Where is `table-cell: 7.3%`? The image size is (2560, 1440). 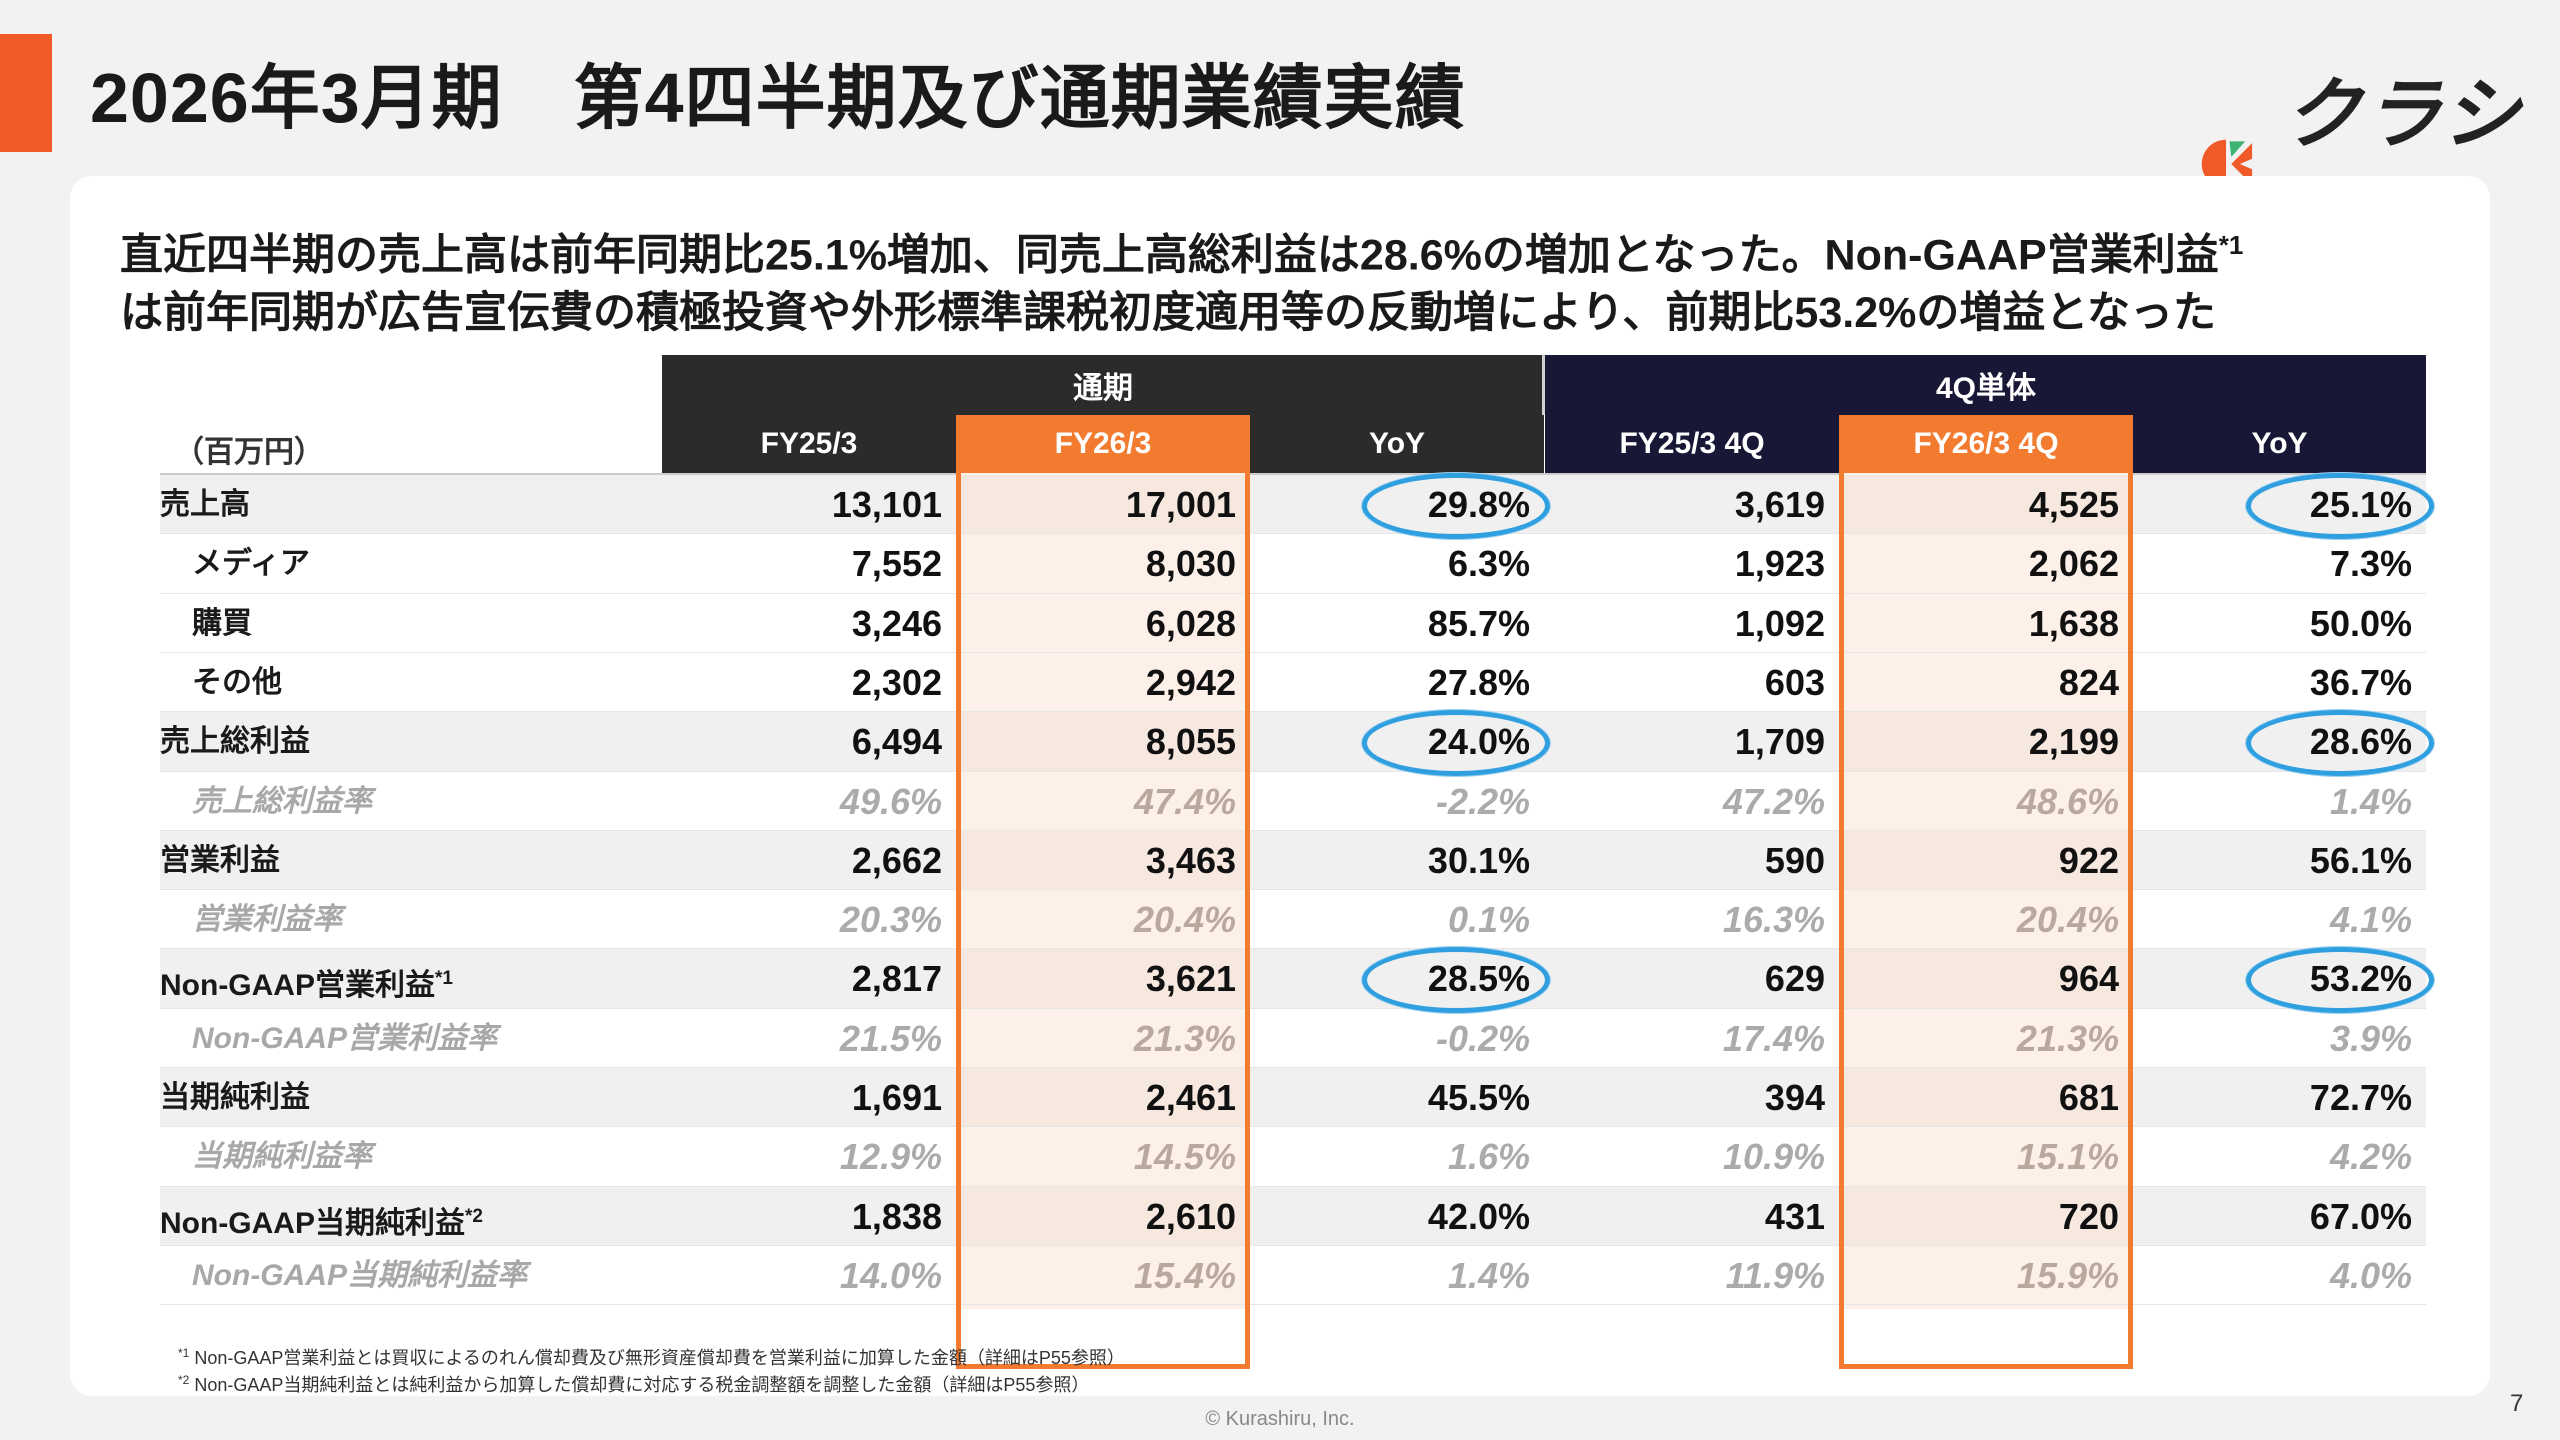
table-cell: 7.3% is located at coordinates (2370, 564).